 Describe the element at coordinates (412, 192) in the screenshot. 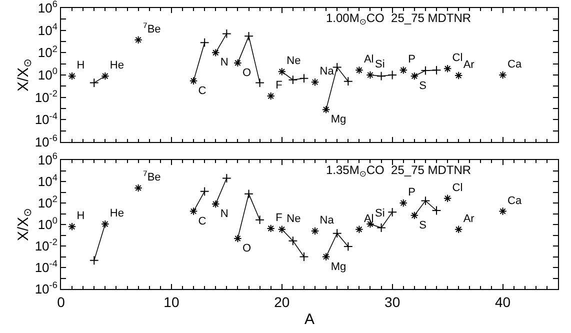

I see `series-label: P` at that location.